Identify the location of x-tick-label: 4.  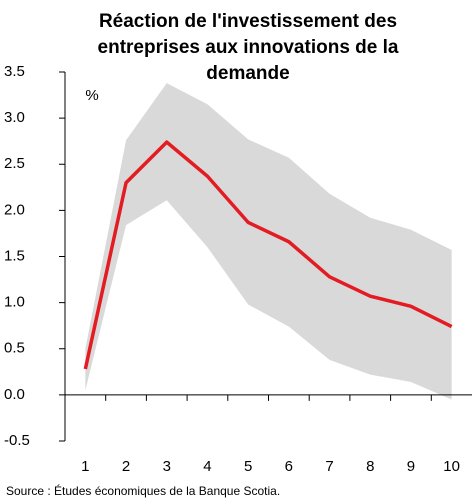
(207, 466).